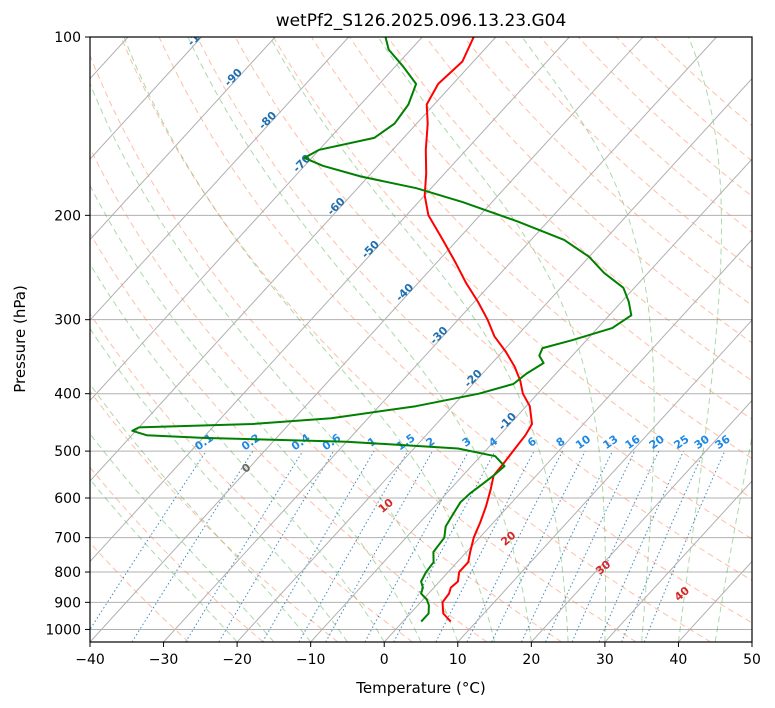 This screenshot has height=708, width=775. I want to click on moist-adiabat-label: 40, so click(682, 594).